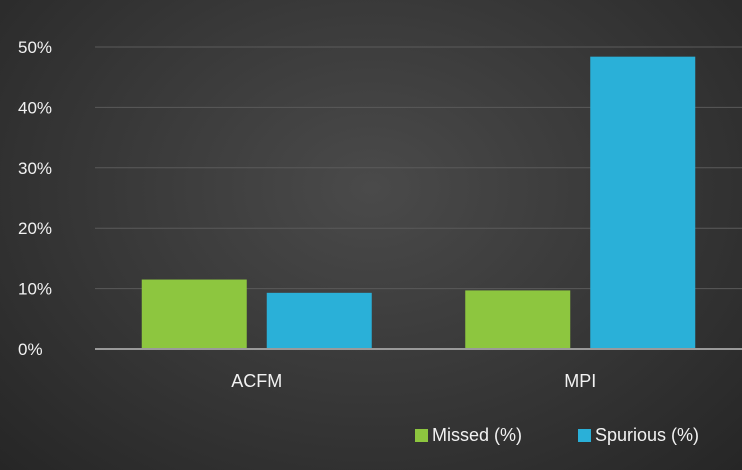  What do you see at coordinates (30, 349) in the screenshot?
I see `y-tick-label: 0%` at bounding box center [30, 349].